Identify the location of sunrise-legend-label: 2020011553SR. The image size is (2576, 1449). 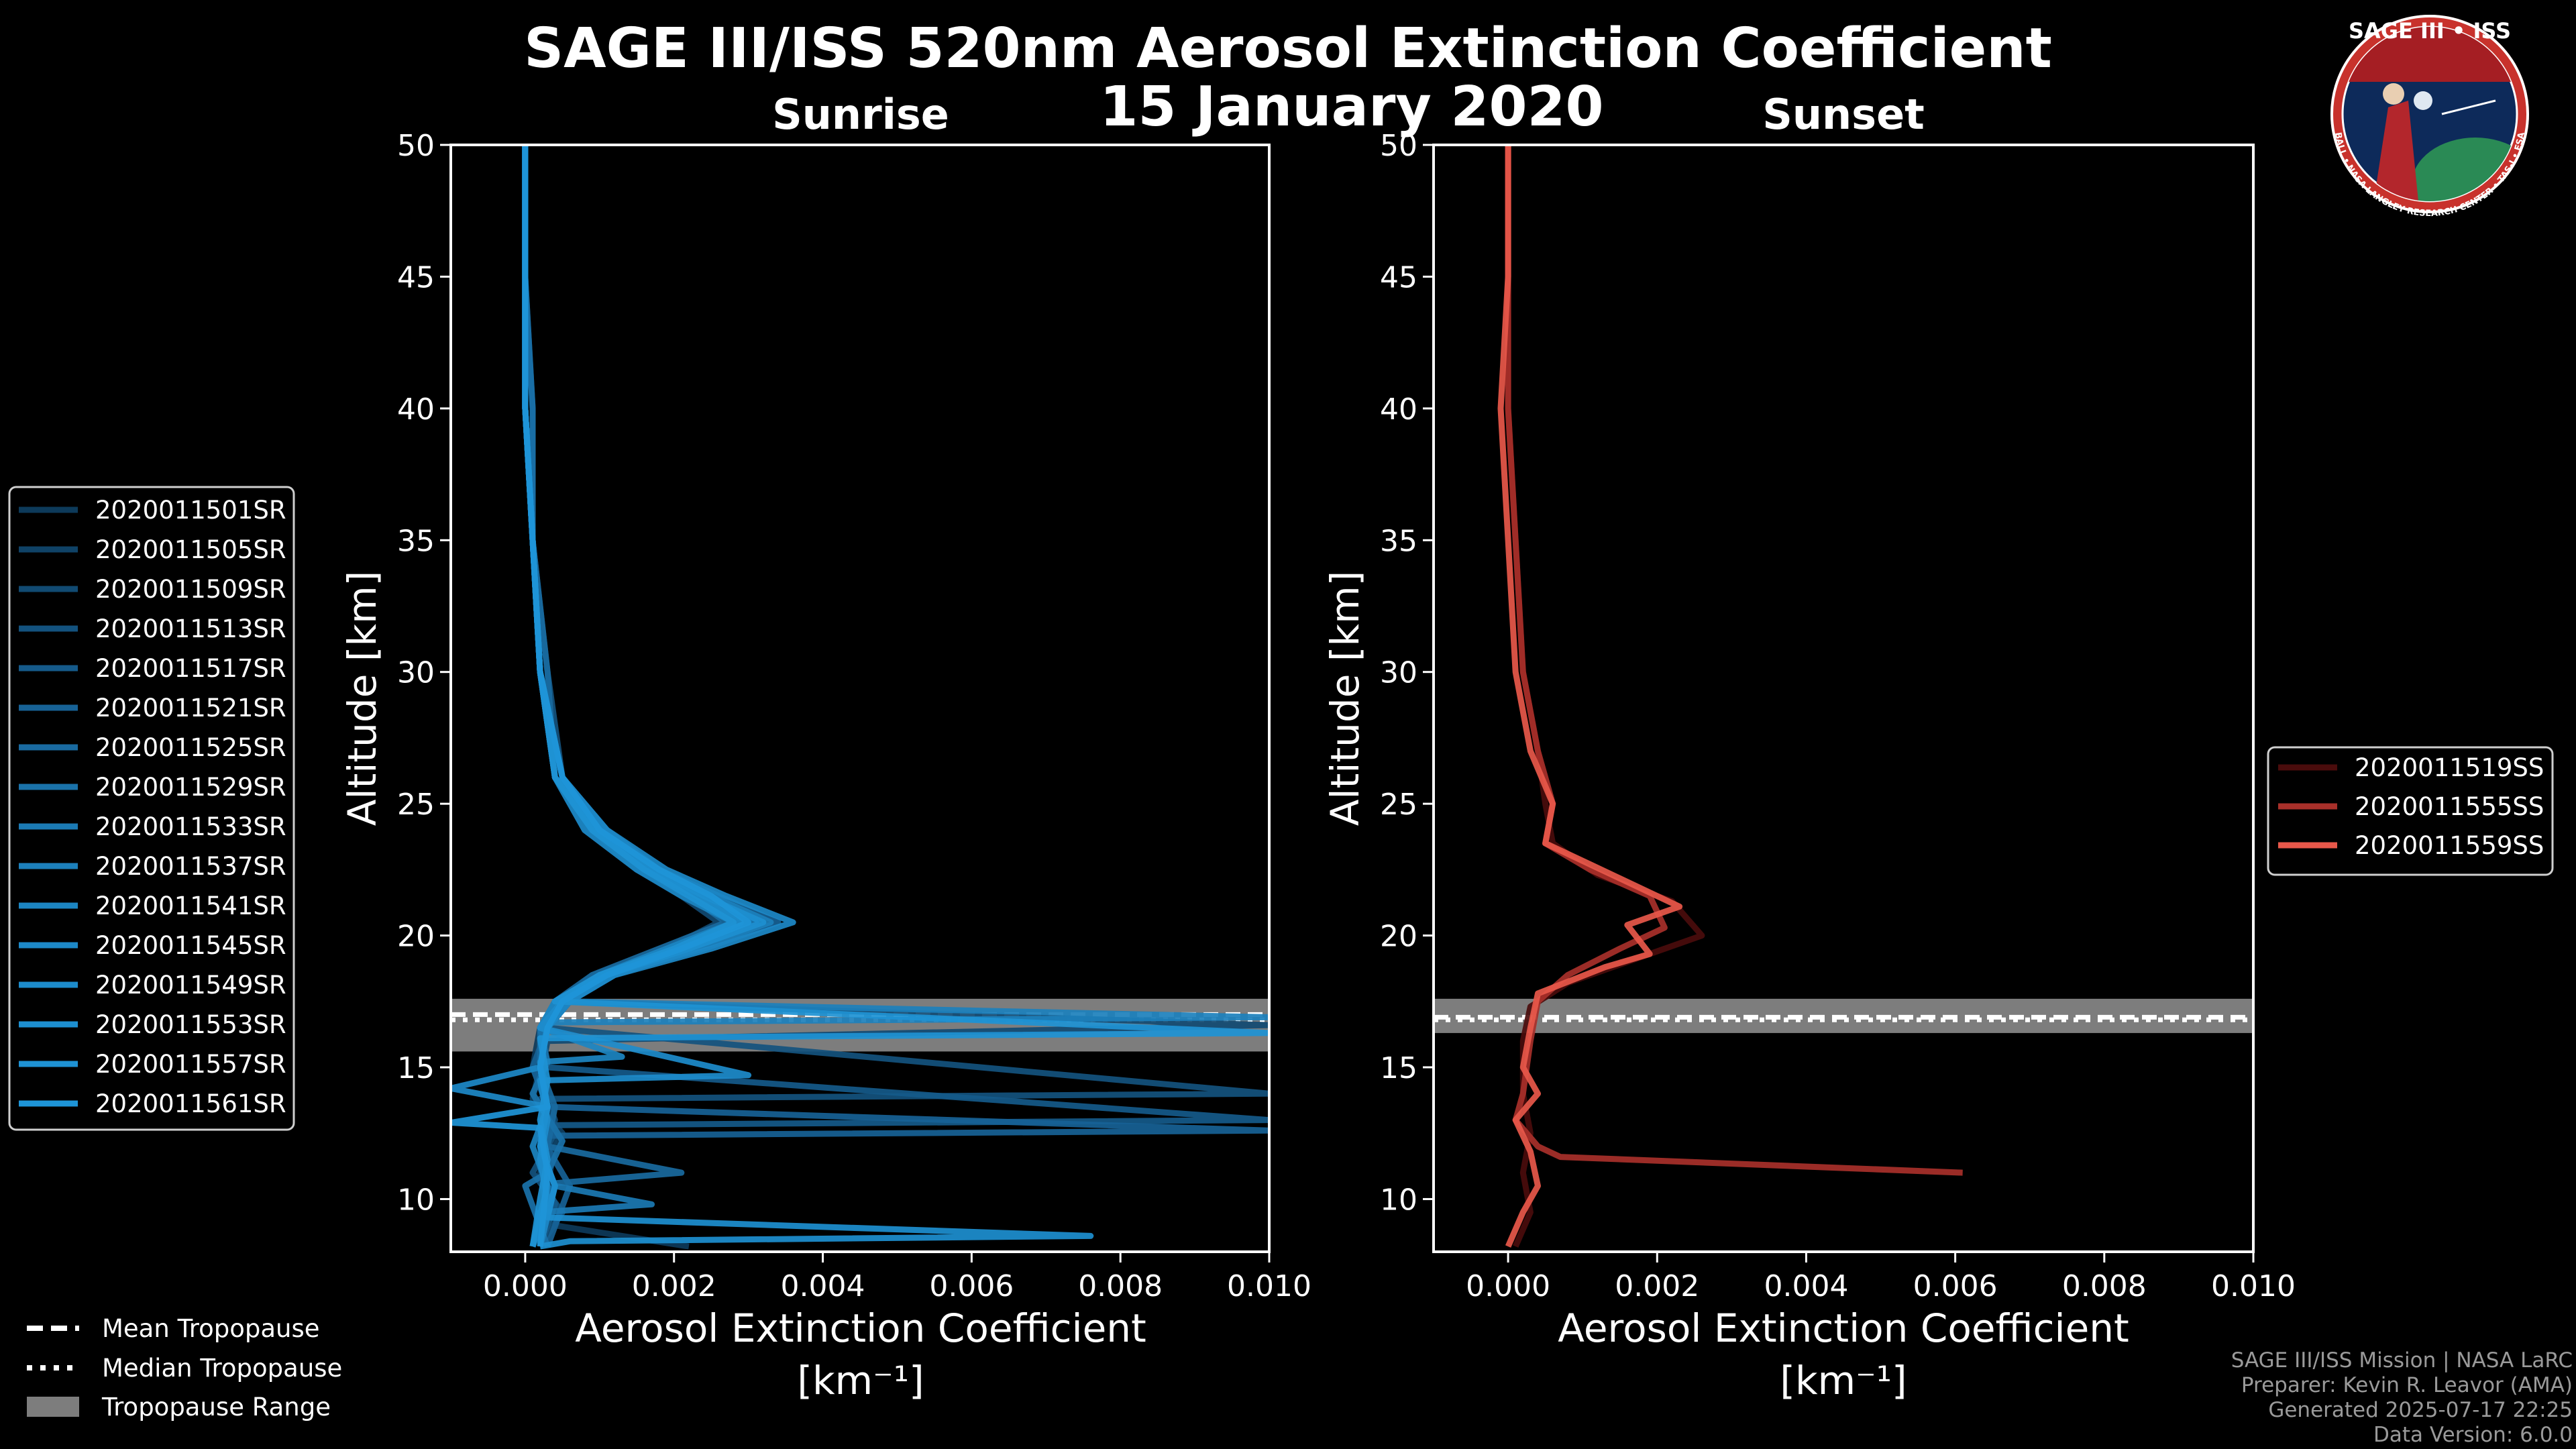
(190, 1024).